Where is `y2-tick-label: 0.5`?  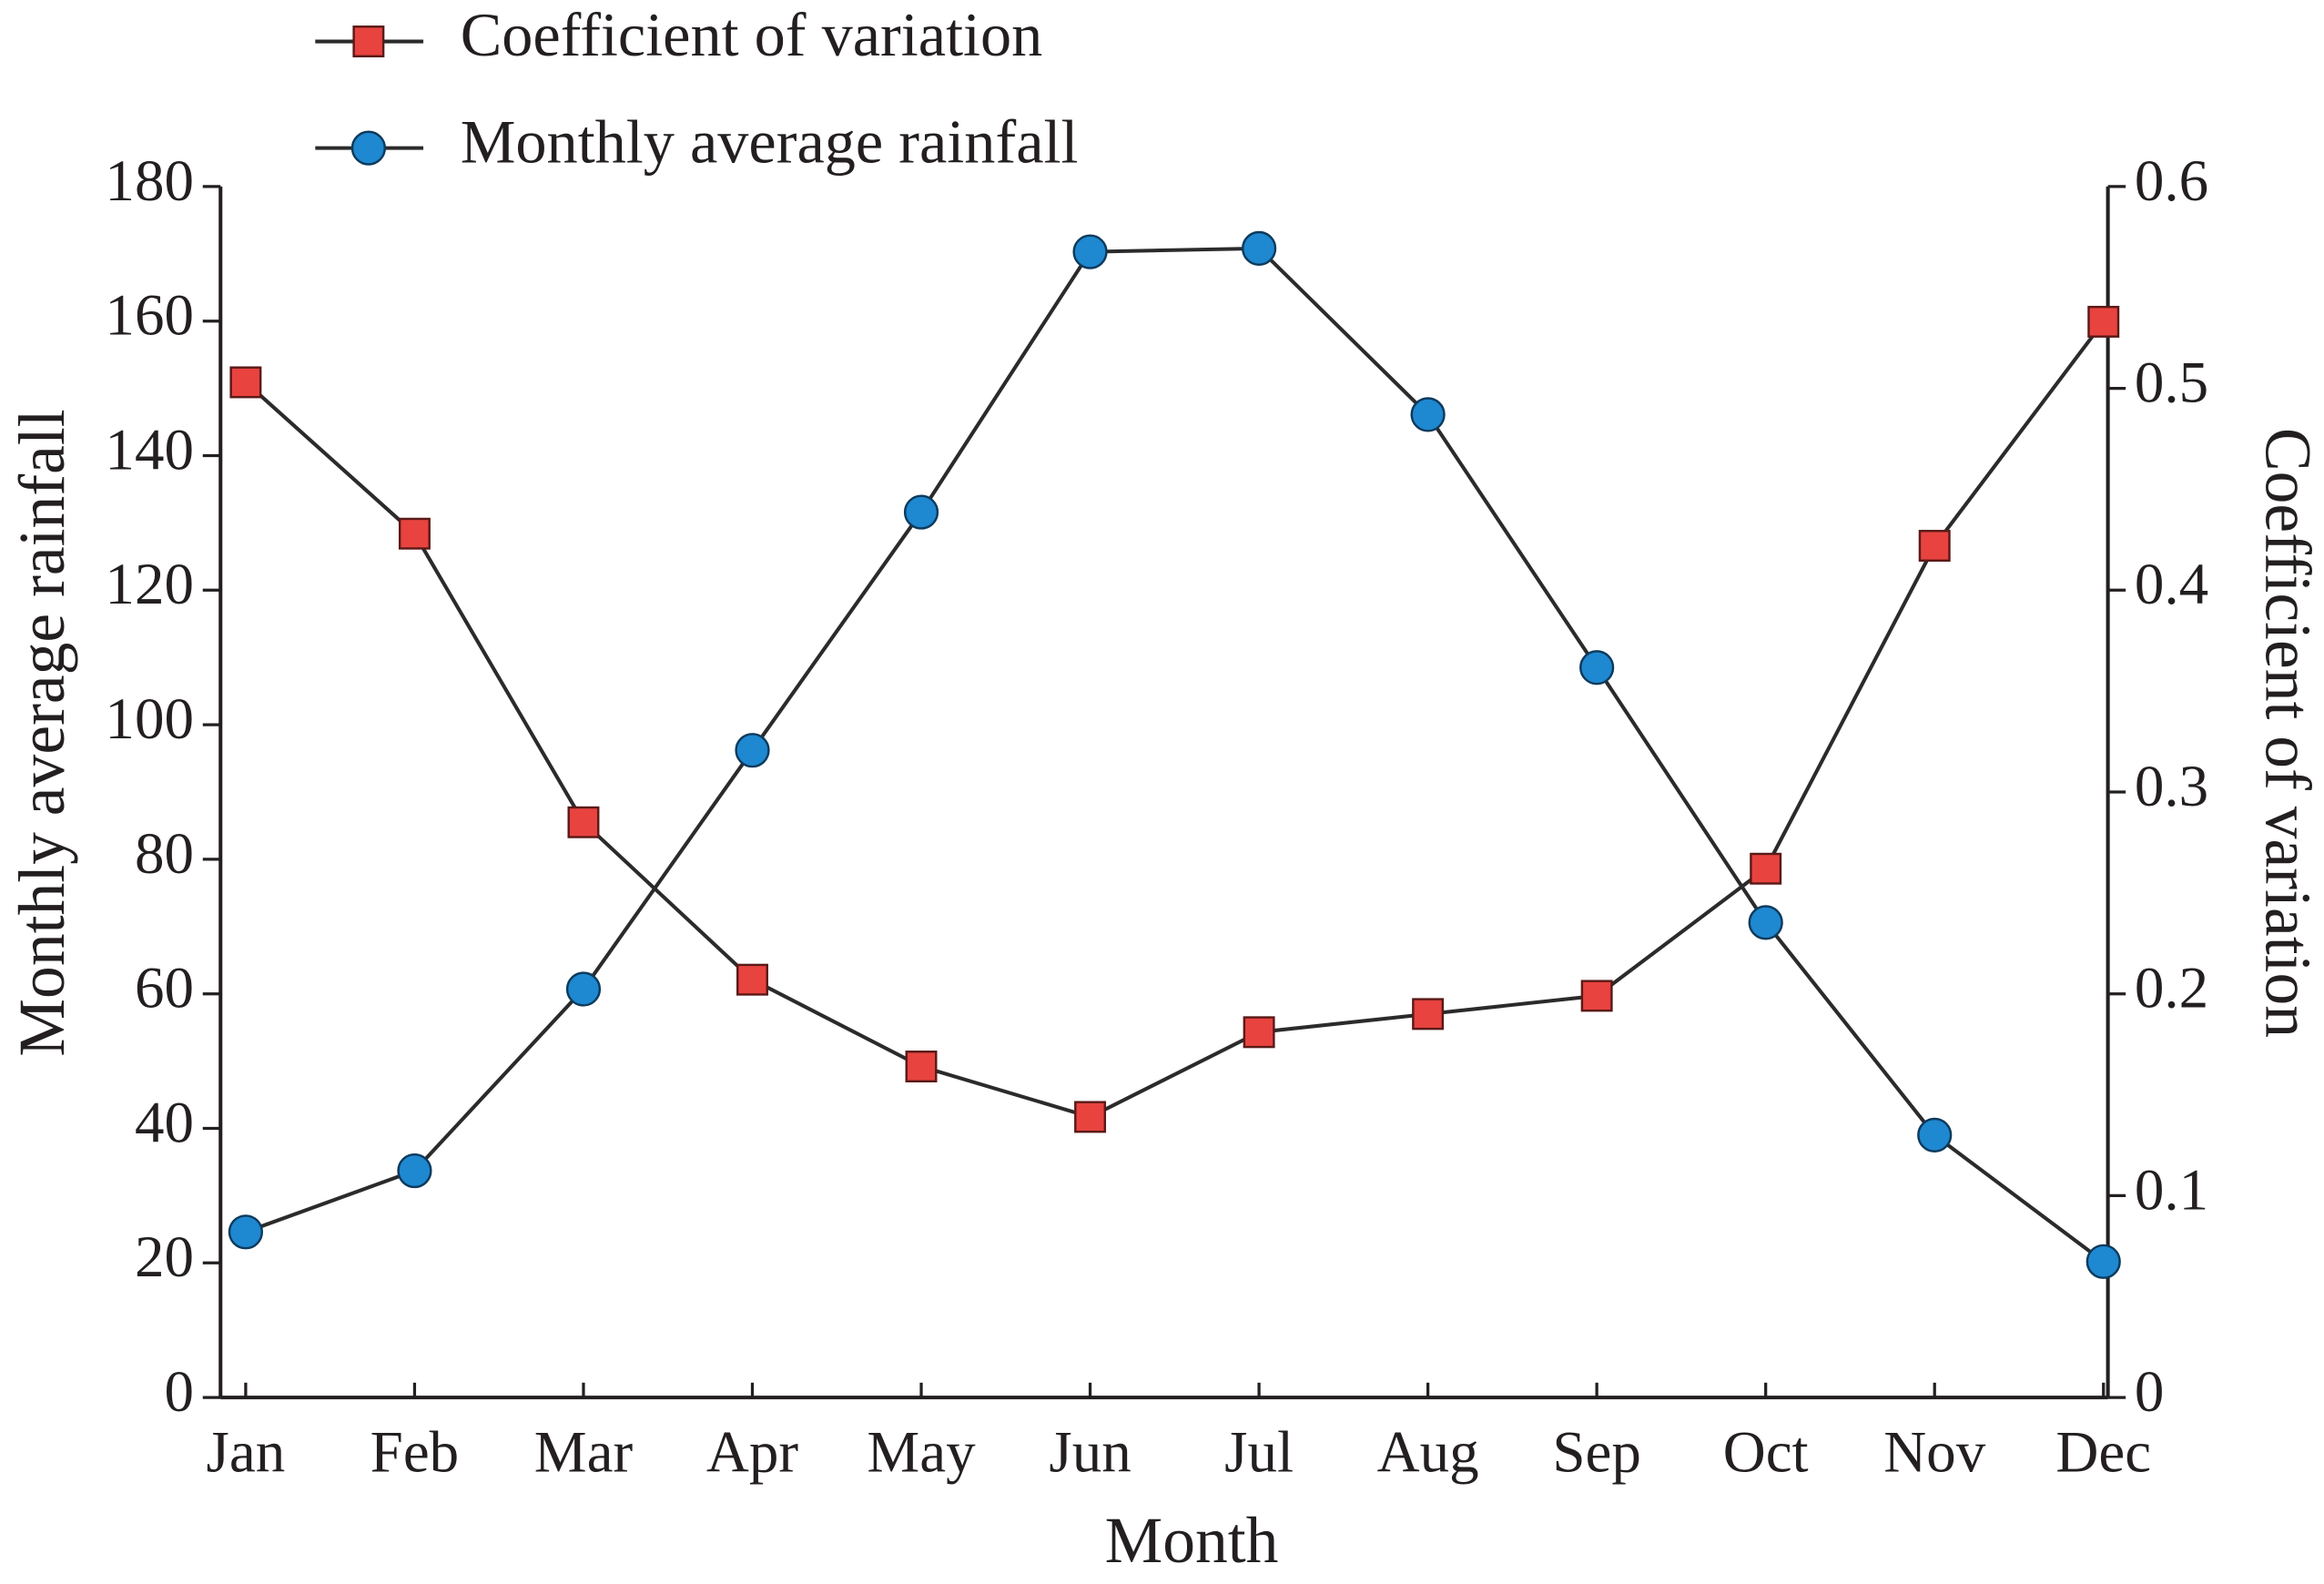
y2-tick-label: 0.5 is located at coordinates (2172, 383).